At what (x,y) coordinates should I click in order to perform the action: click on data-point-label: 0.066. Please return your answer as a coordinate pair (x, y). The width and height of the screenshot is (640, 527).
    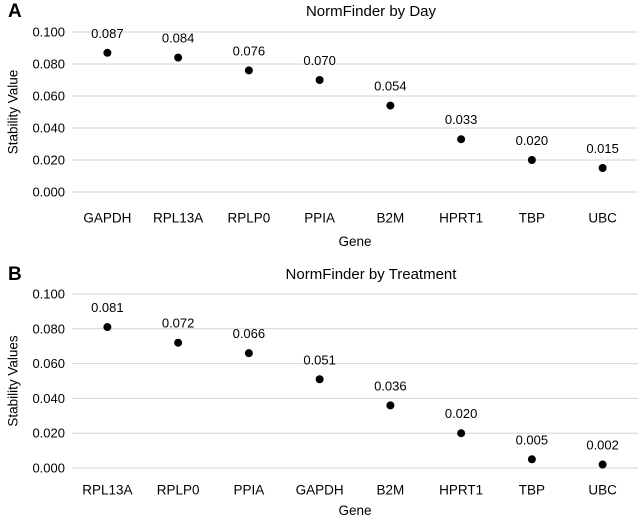
    Looking at the image, I should click on (249, 333).